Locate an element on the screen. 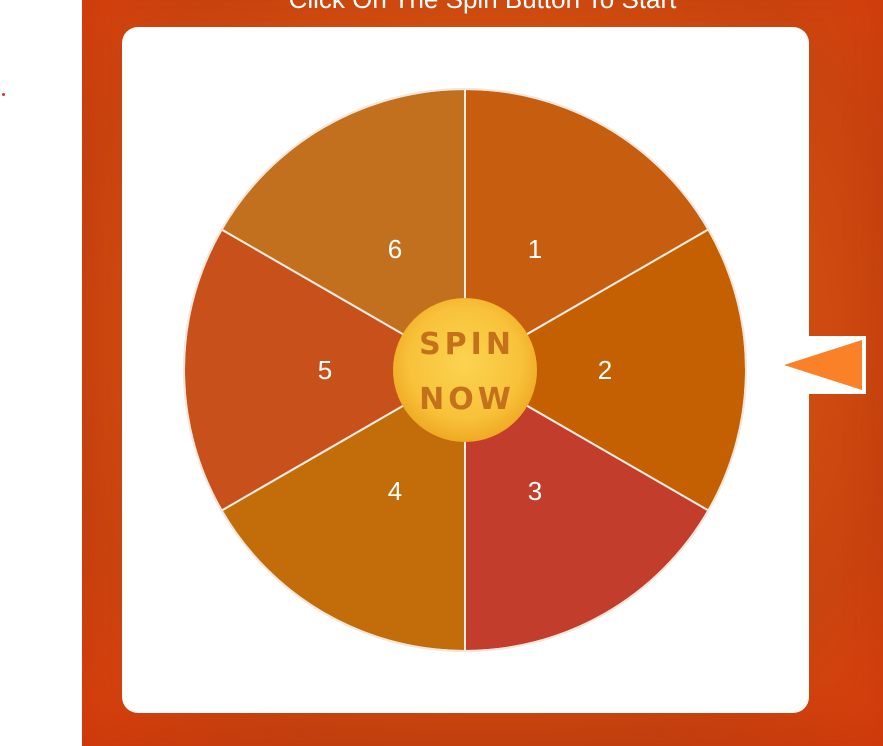  decorative-dot is located at coordinates (3, 94).